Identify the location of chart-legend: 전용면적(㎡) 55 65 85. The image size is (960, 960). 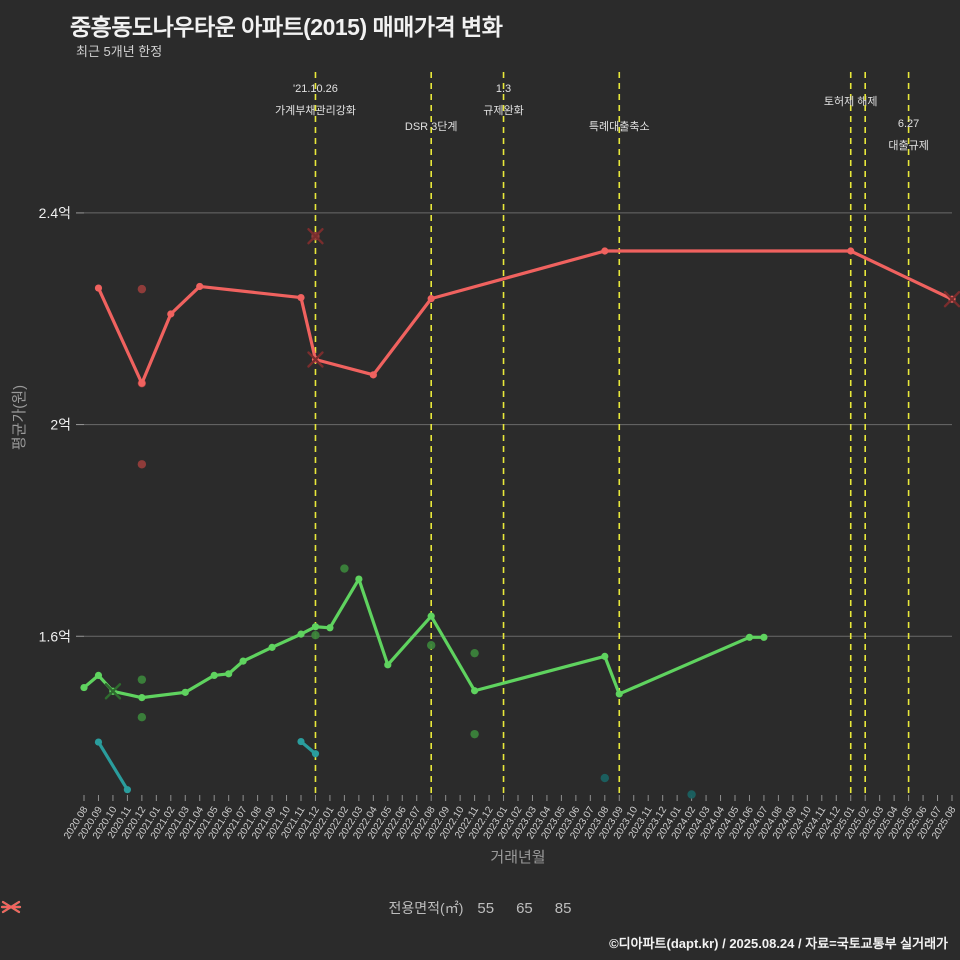
(480, 908).